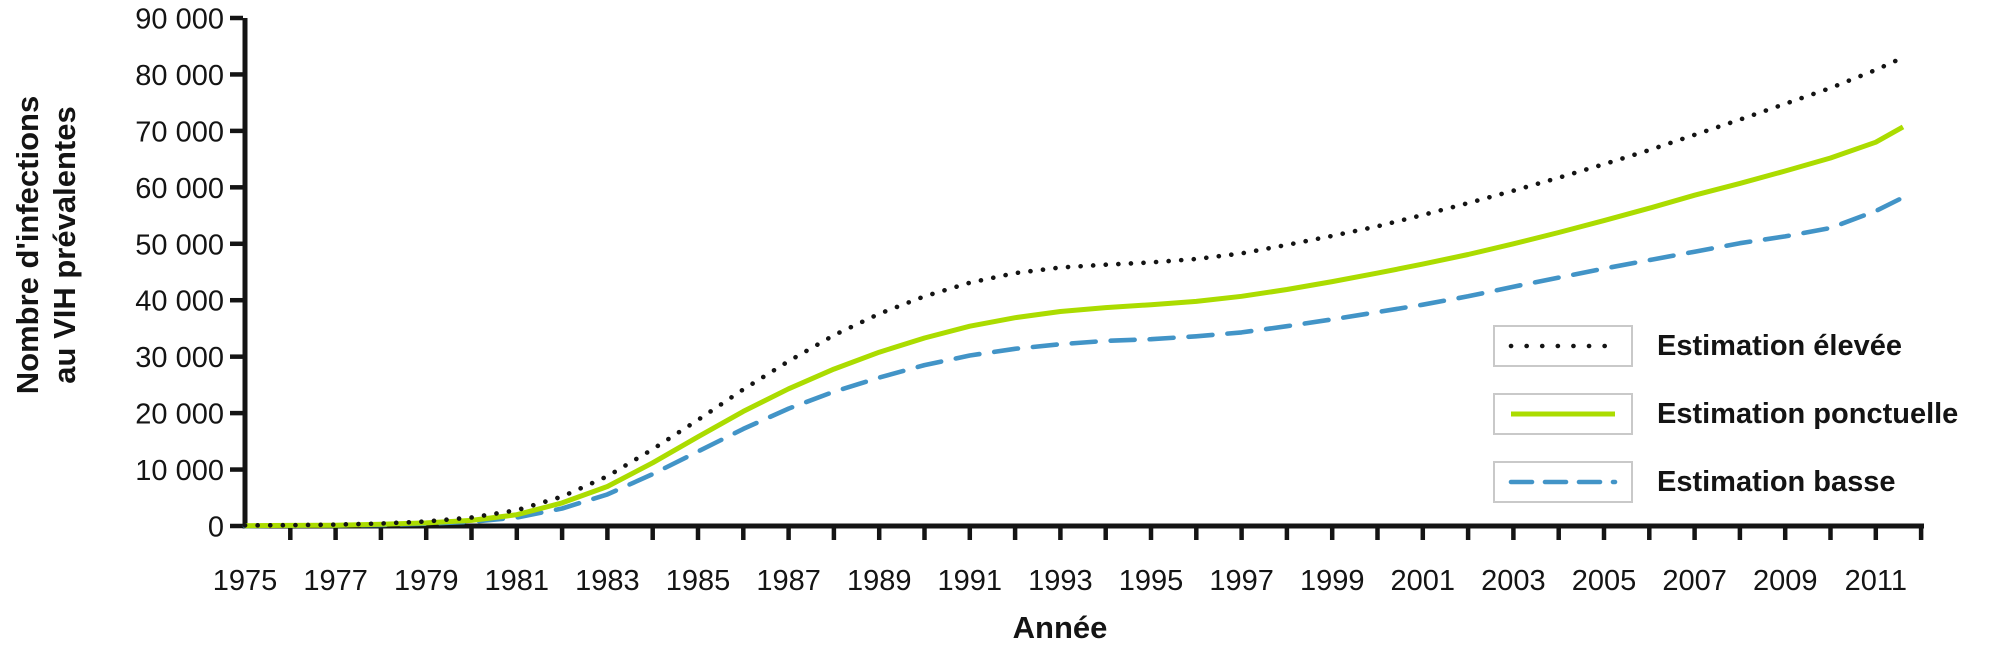 The height and width of the screenshot is (654, 2012). I want to click on x-tick-label: 1999, so click(1332, 581).